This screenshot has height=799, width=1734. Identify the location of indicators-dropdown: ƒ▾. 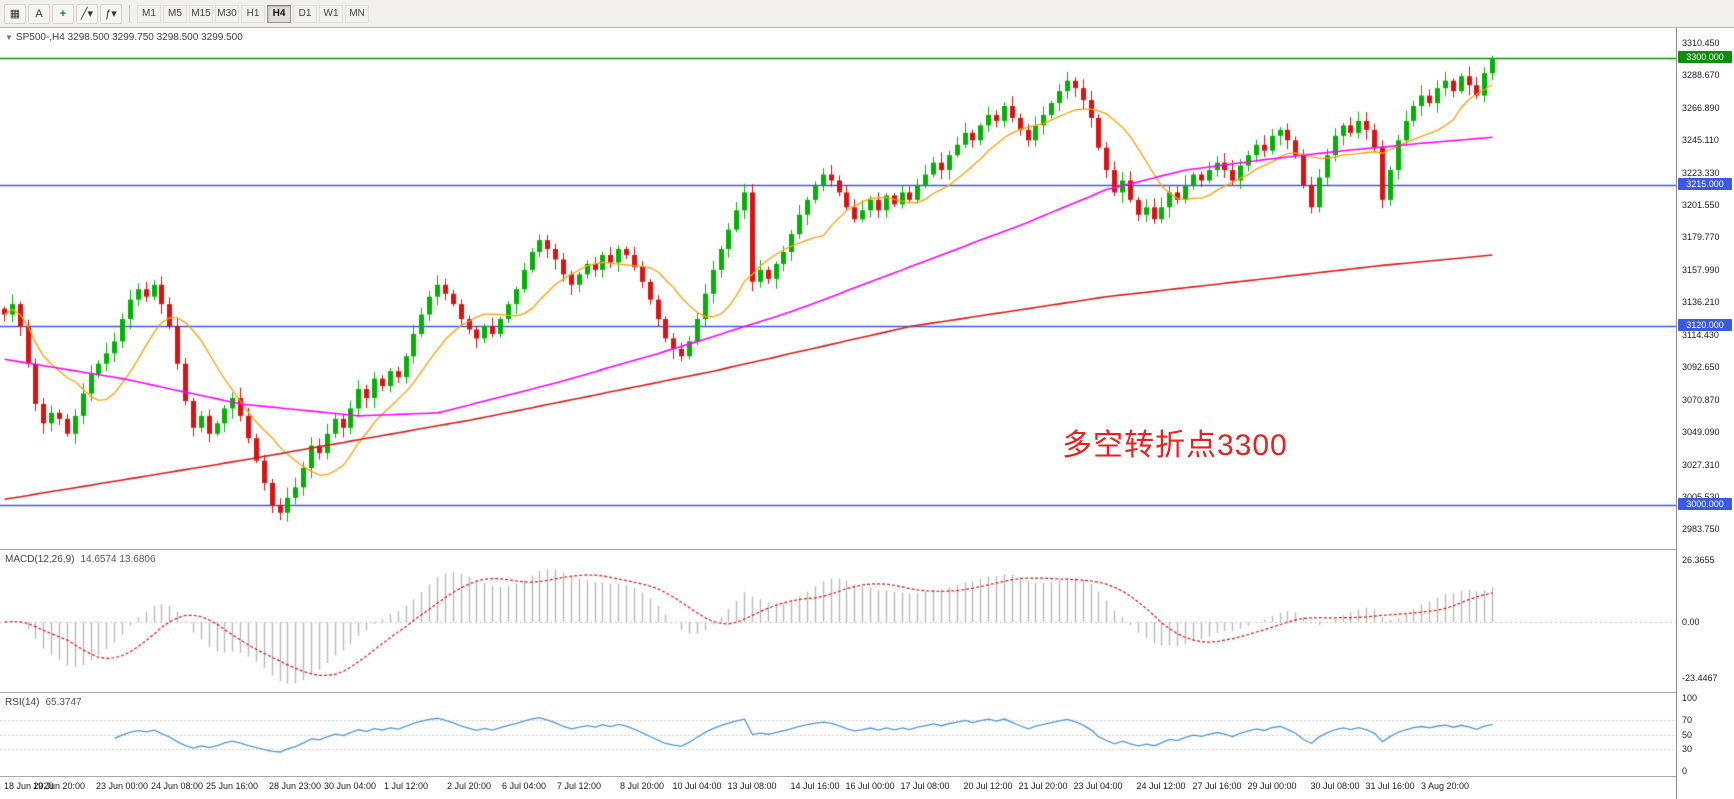
(111, 13).